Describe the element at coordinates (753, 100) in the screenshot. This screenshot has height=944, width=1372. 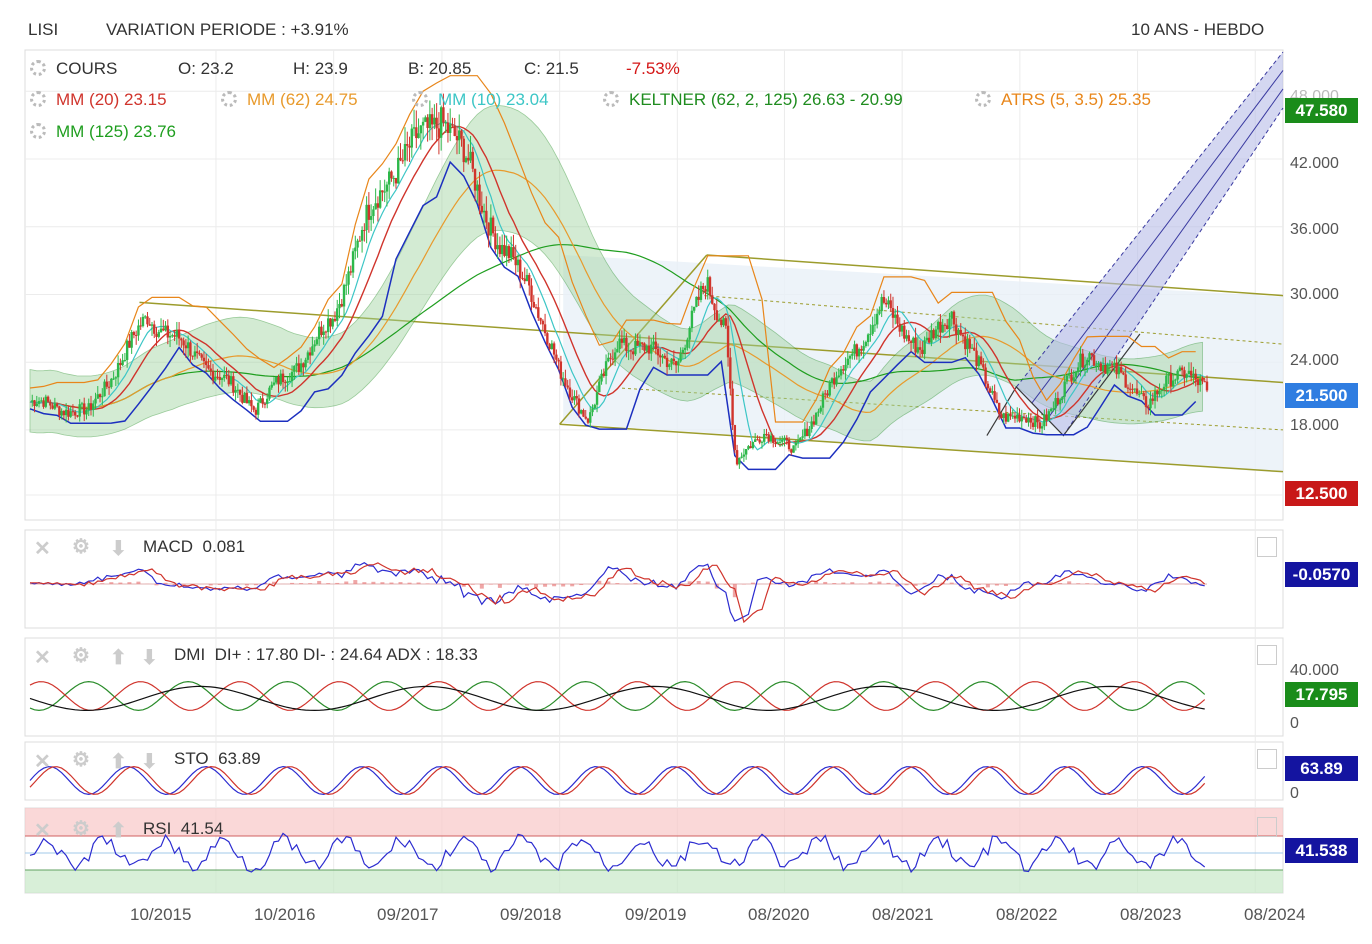
I see `legend-keltner: KELTNER (62, 2, 125) 26.63 - 20.99` at that location.